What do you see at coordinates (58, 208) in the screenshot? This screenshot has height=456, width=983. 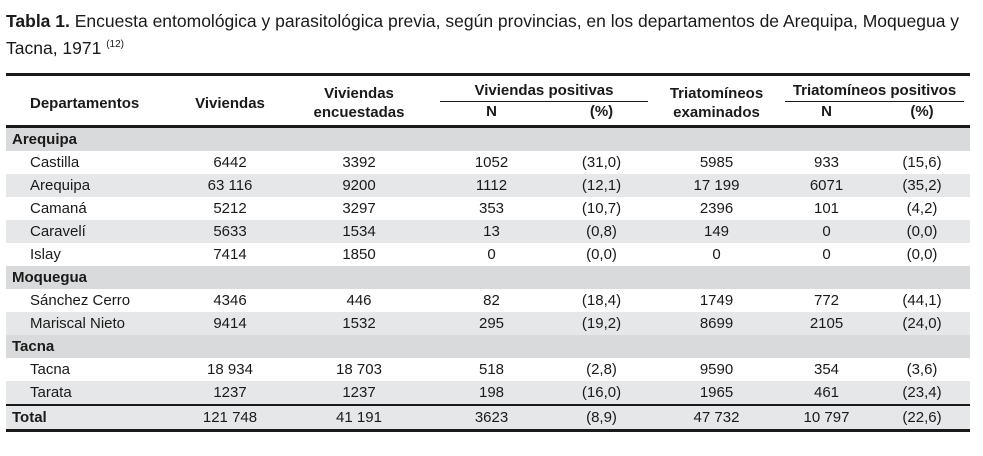 I see `cell-provincia: Camaná` at bounding box center [58, 208].